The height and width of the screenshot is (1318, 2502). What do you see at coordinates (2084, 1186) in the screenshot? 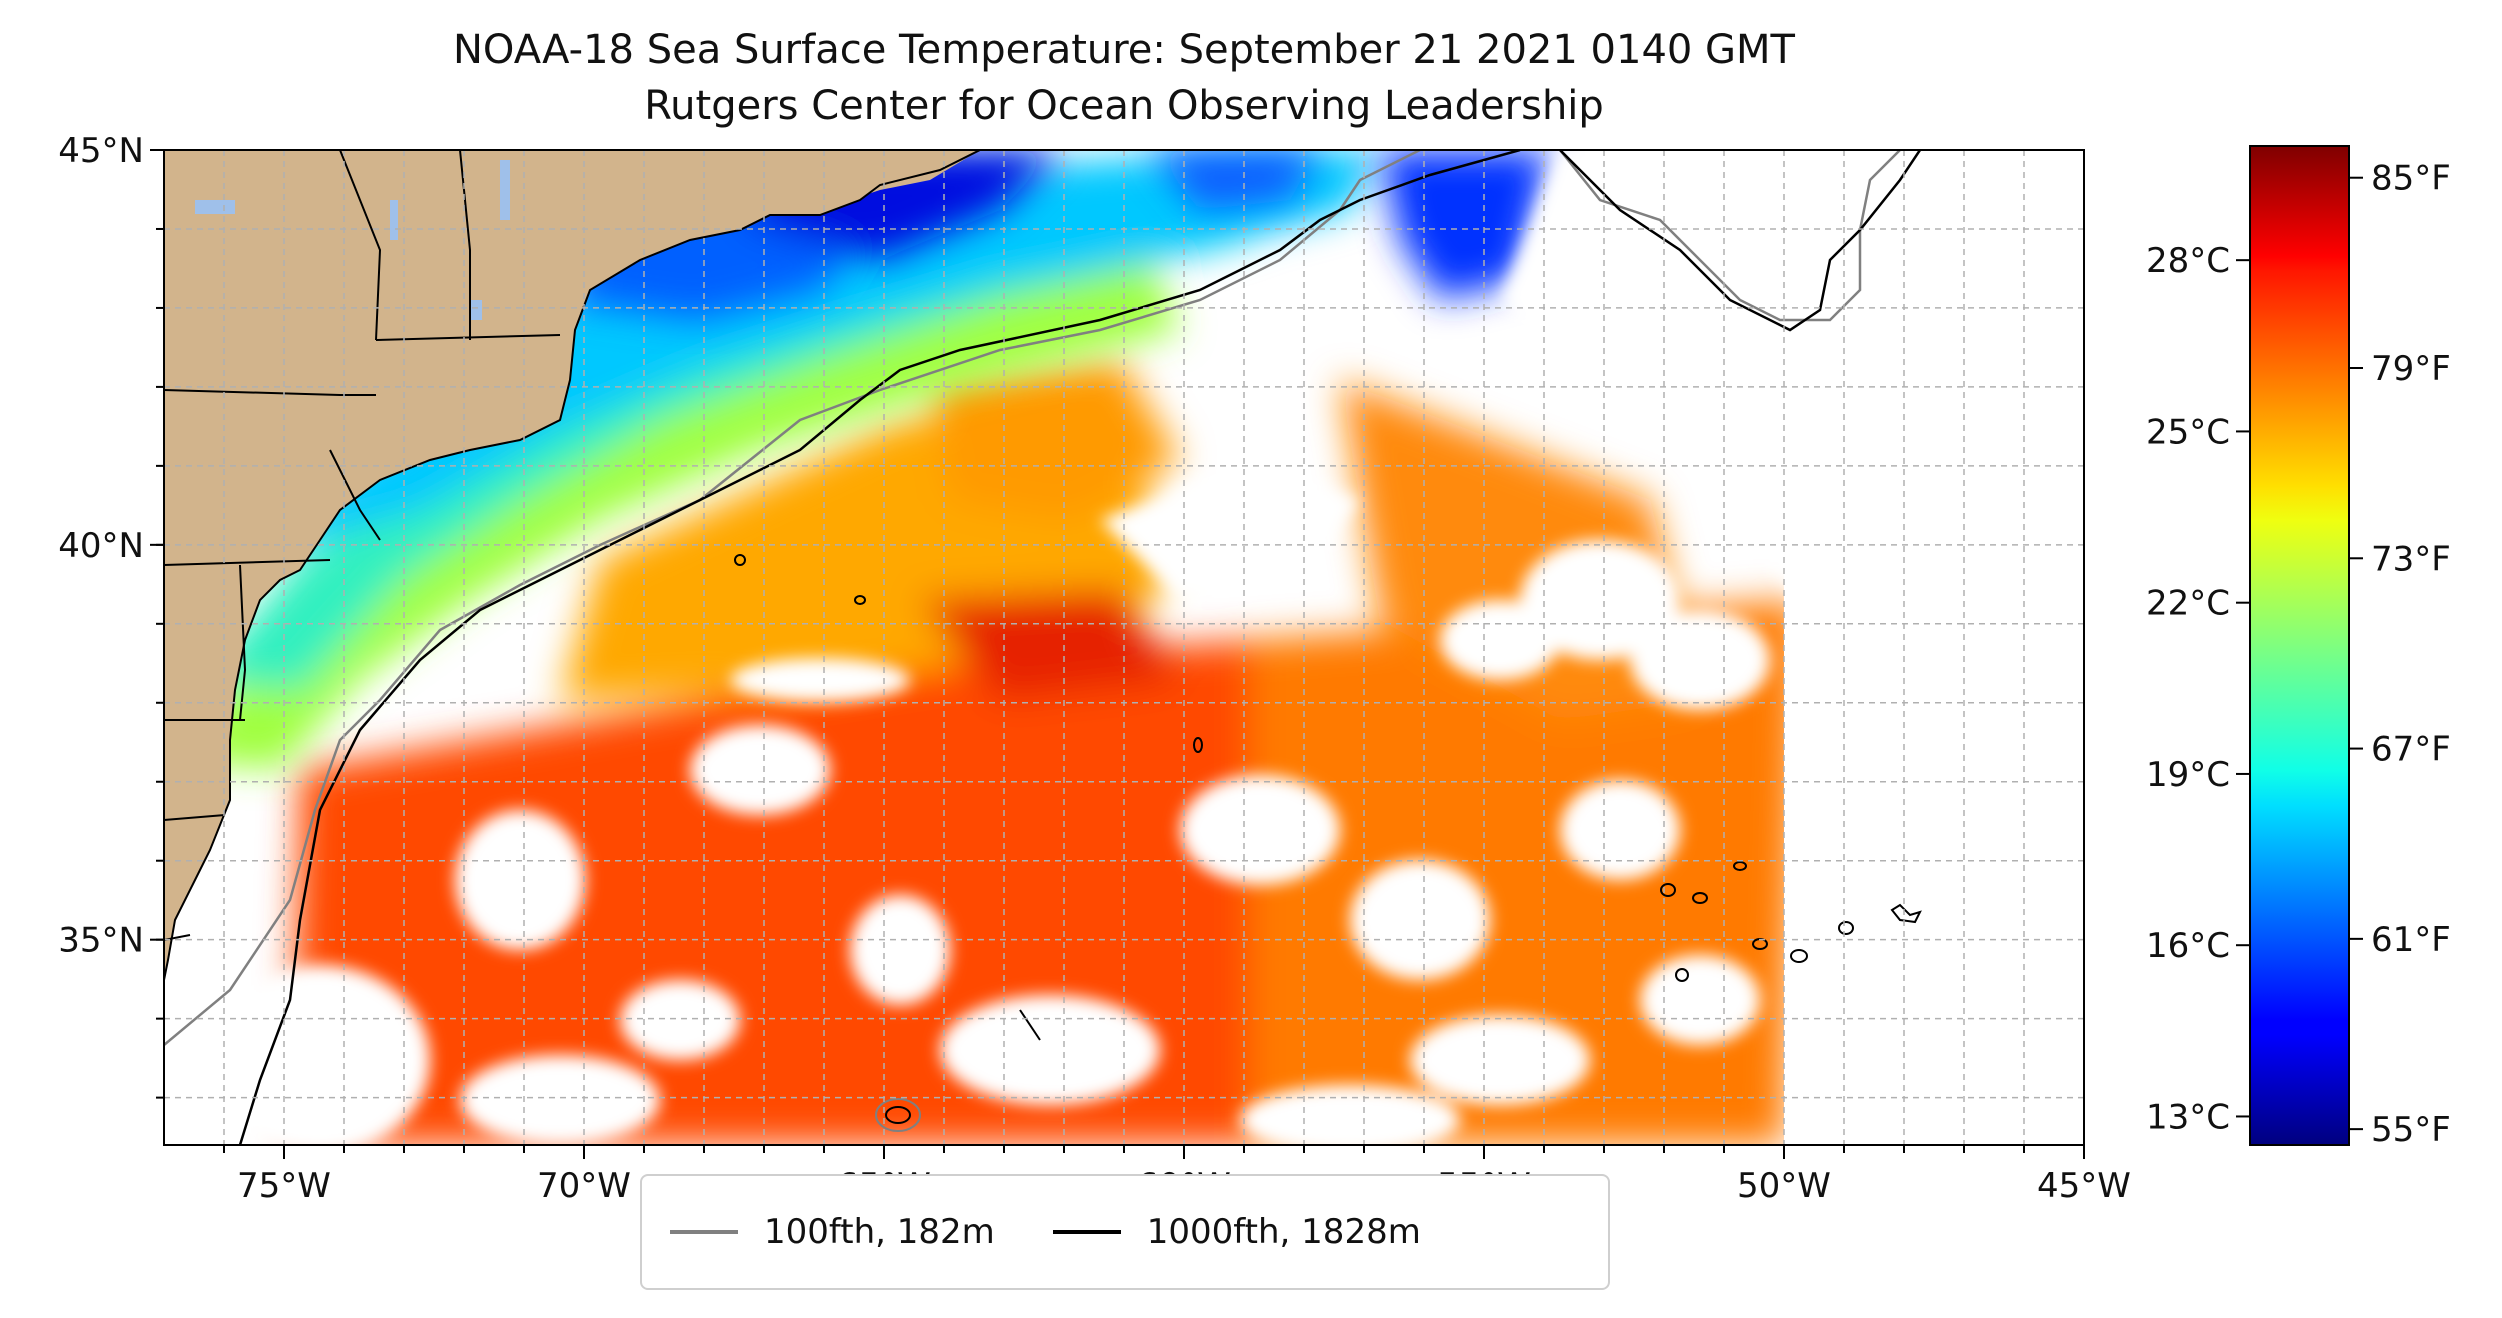
I see `lon-tick-label: 45°W` at bounding box center [2084, 1186].